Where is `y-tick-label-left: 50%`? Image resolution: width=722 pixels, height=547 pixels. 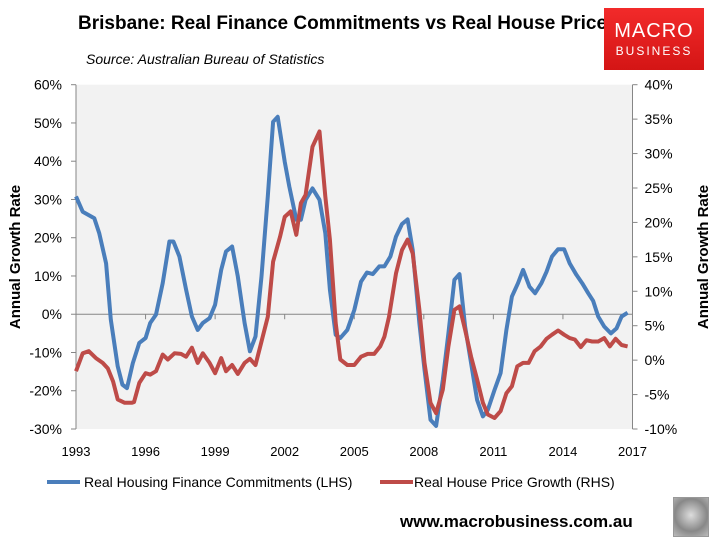 y-tick-label-left: 50% is located at coordinates (48, 123).